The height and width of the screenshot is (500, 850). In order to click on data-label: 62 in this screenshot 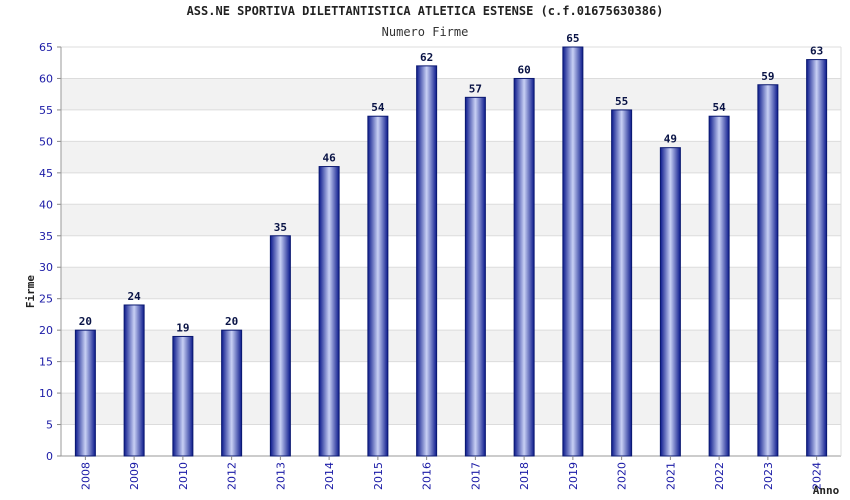, I will do `click(426, 57)`.